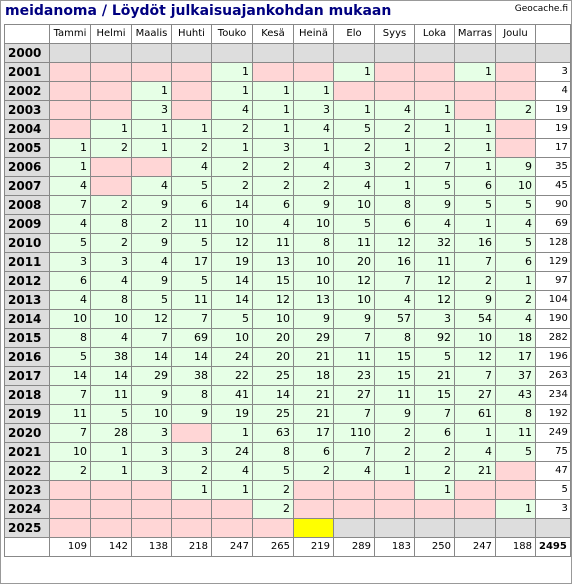 The width and height of the screenshot is (572, 584). I want to click on finds-cell: 18, so click(516, 338).